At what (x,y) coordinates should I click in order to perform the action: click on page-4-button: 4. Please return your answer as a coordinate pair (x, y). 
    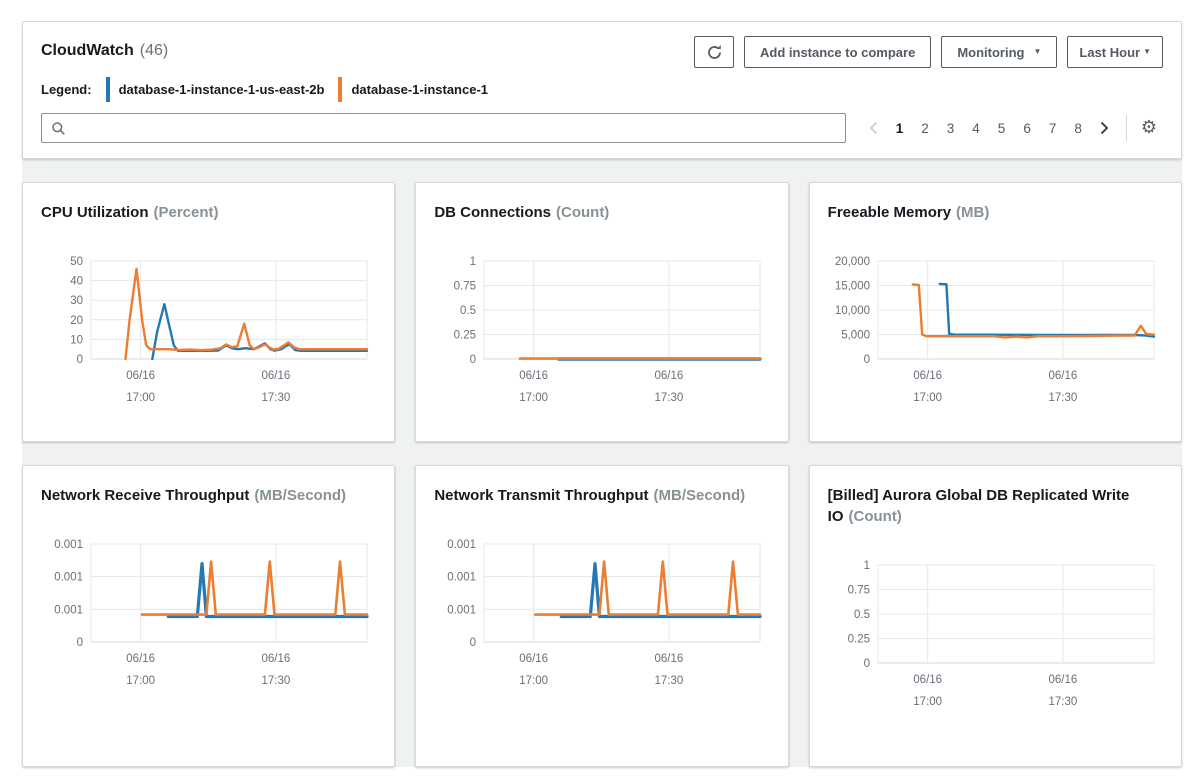
    Looking at the image, I should click on (976, 128).